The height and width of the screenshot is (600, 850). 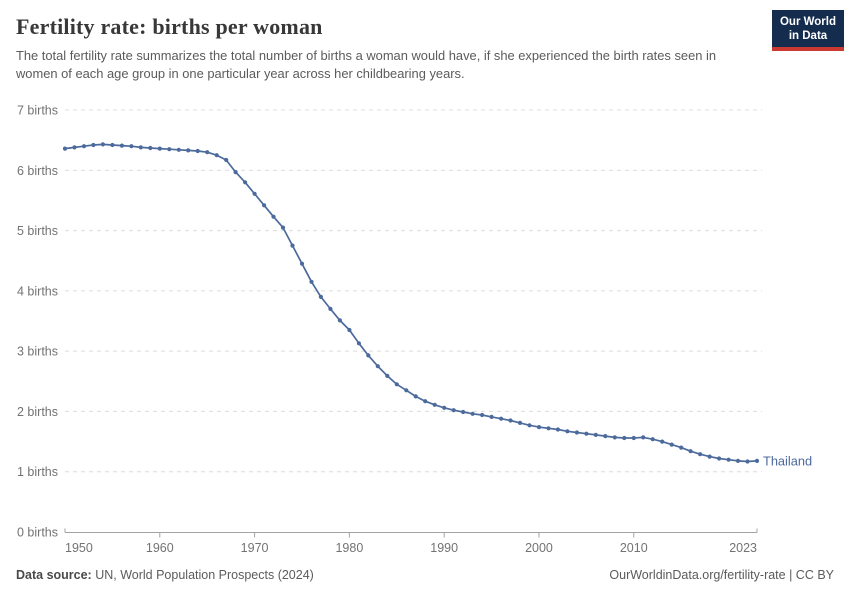 What do you see at coordinates (54, 575) in the screenshot?
I see `datasource-label: Data source:` at bounding box center [54, 575].